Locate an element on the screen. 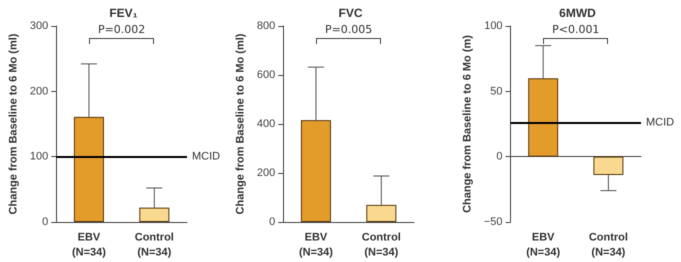 This screenshot has width=681, height=262. y-axis-title: Change from Baseline to 6 Mo (m) is located at coordinates (468, 123).